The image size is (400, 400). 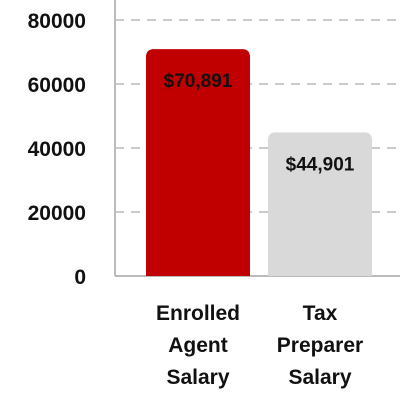 I want to click on x-category-label: Enrolled, so click(x=198, y=313).